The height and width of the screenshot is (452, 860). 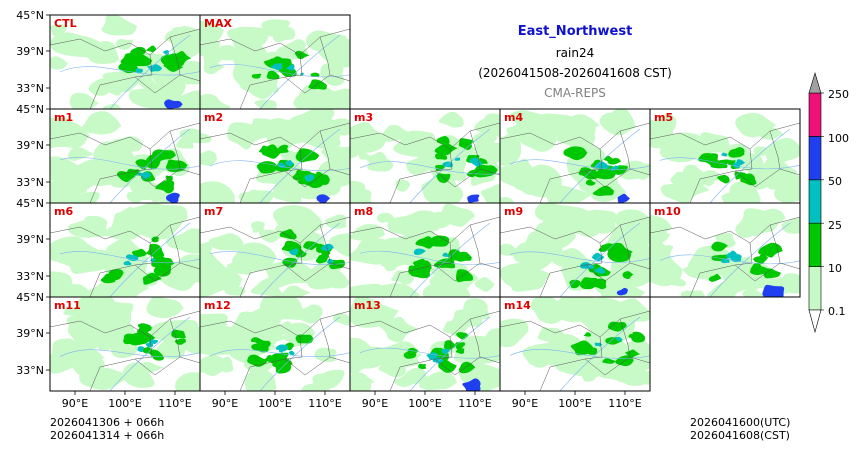 I want to click on map-title-period: (2026041508-2026041608 CST), so click(x=575, y=73).